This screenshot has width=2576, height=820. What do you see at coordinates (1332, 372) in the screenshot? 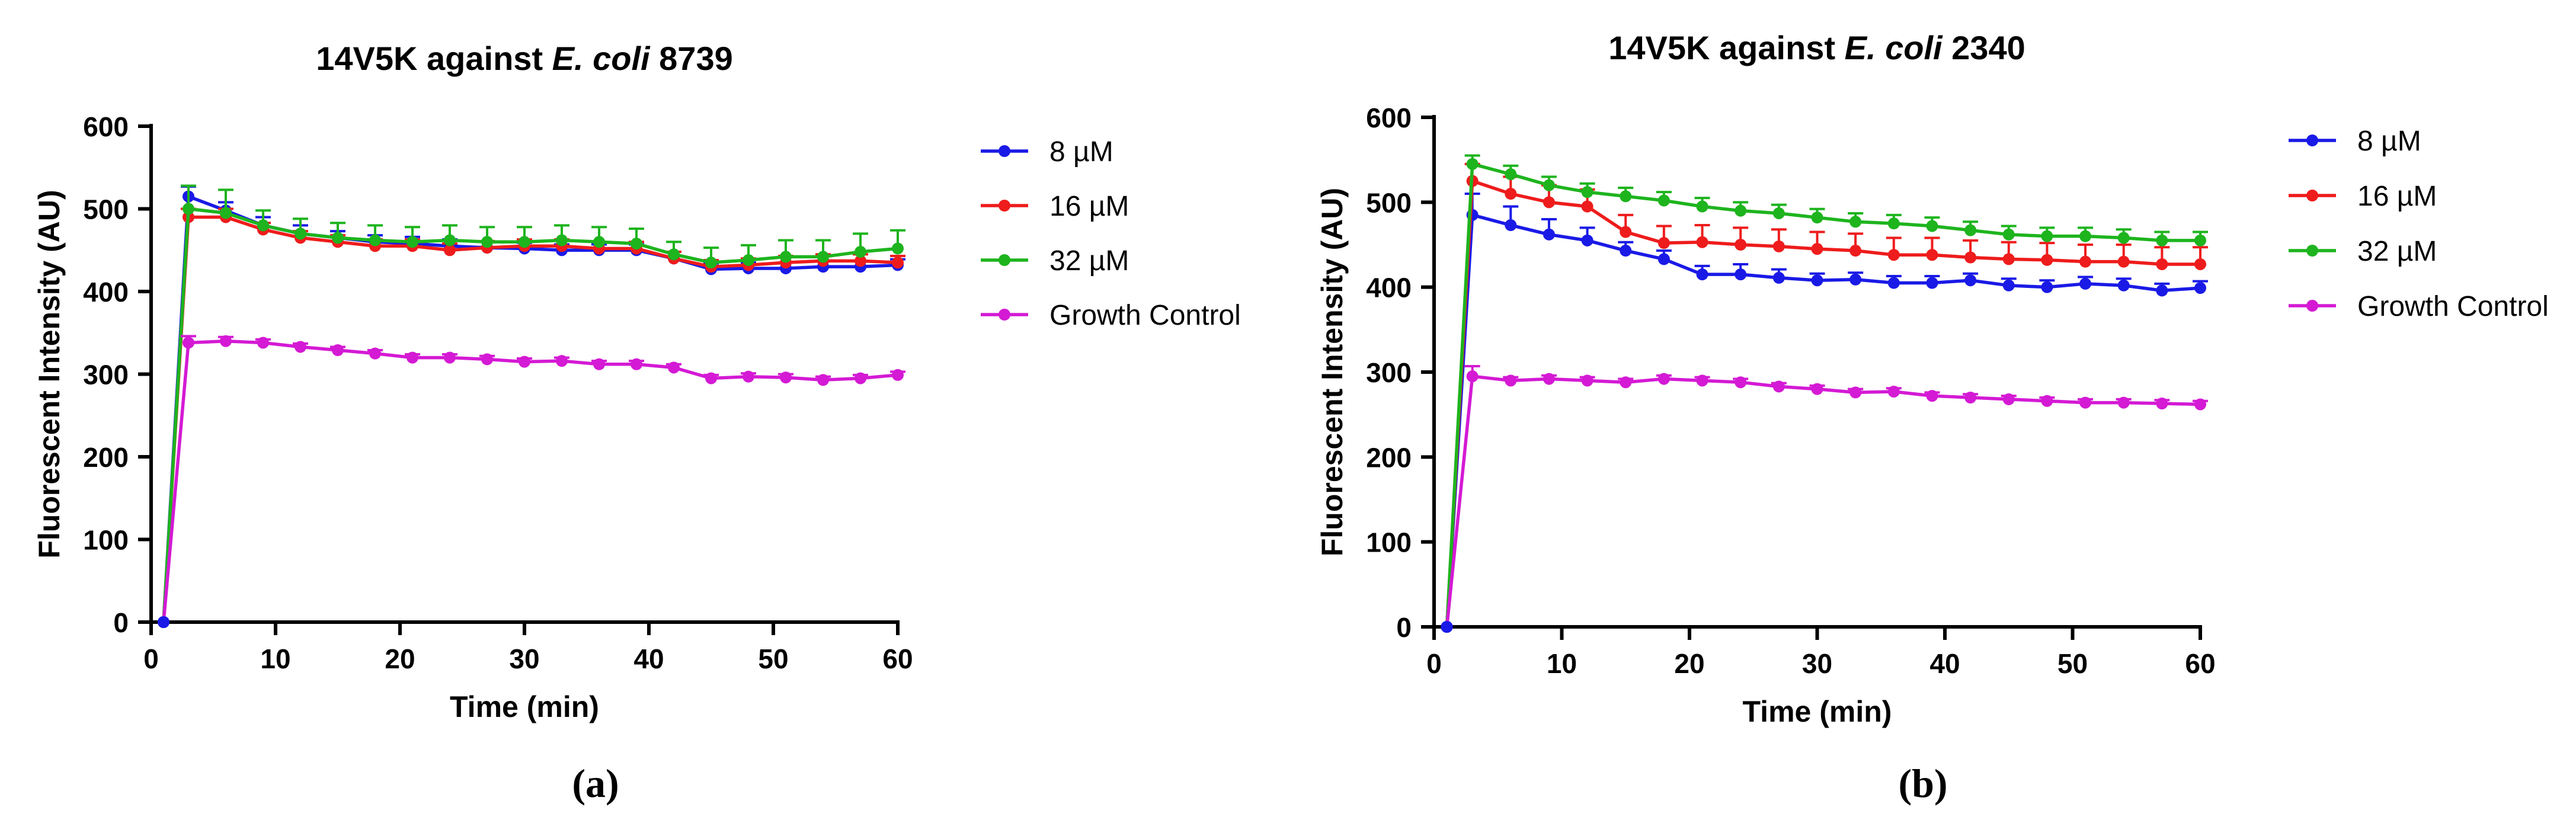
I see `y-axis-label: Fluorescent Intensity (AU)` at bounding box center [1332, 372].